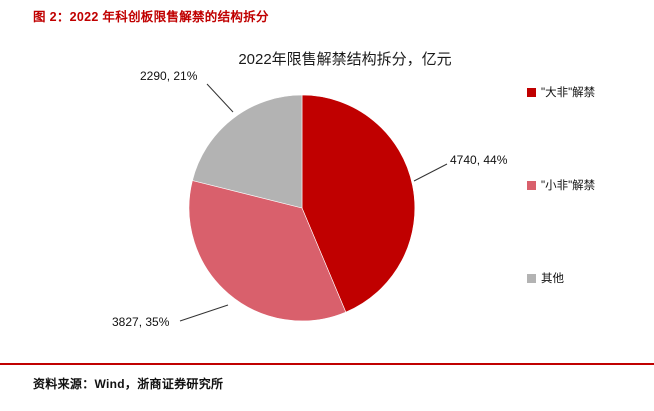 The height and width of the screenshot is (411, 654). What do you see at coordinates (220, 98) in the screenshot?
I see `leader-line-other` at bounding box center [220, 98].